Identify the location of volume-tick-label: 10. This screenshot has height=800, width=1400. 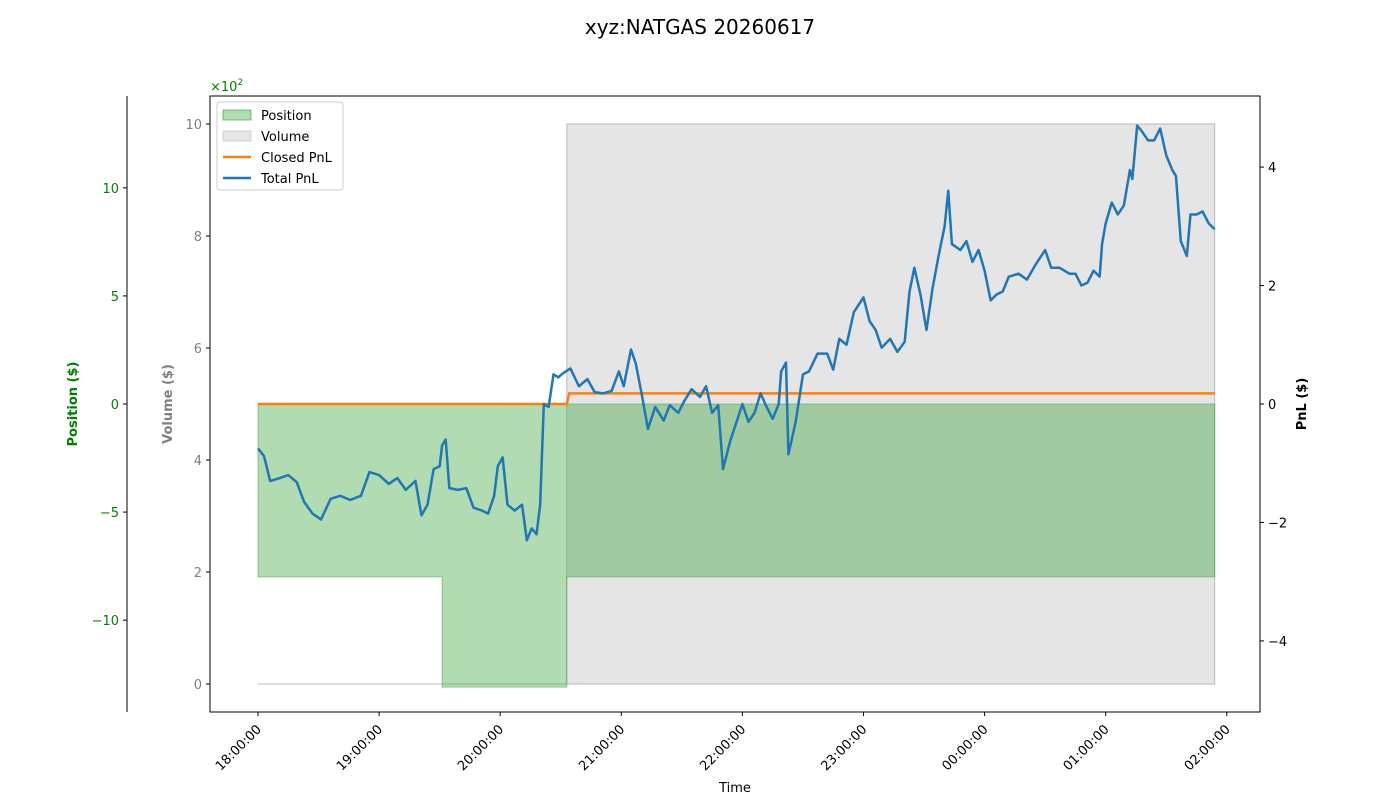
(193, 125).